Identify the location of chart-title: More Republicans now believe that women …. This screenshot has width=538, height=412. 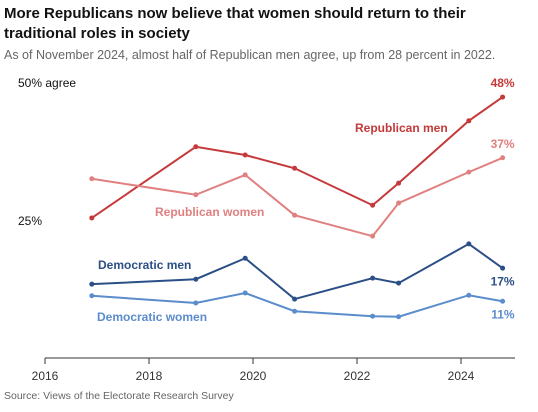
(235, 23).